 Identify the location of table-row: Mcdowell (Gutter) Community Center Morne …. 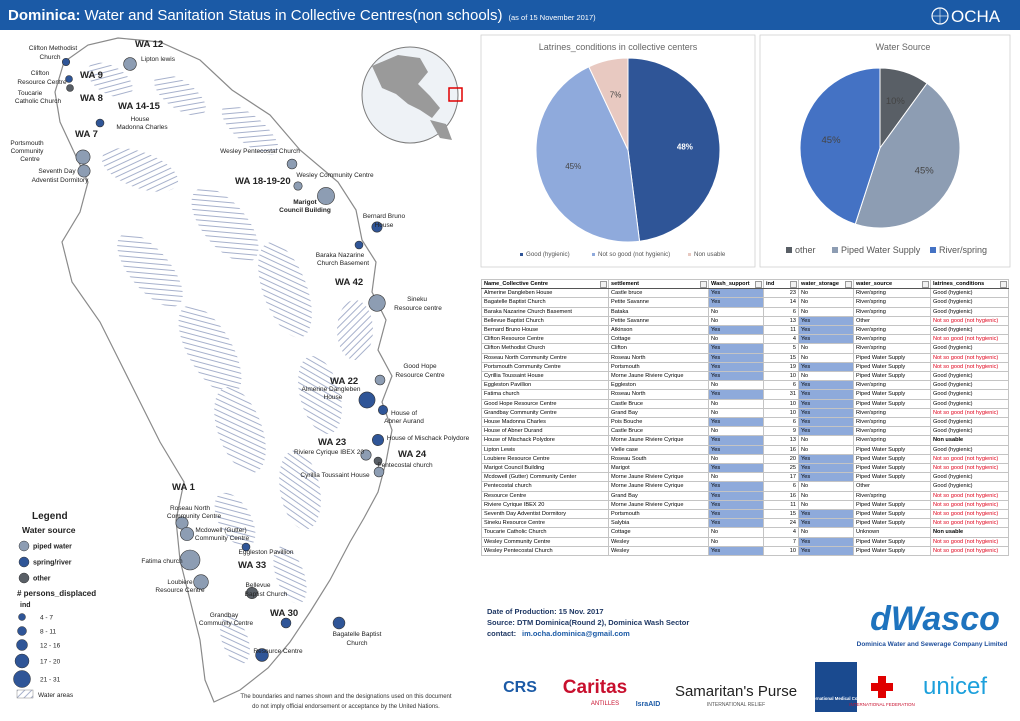
(745, 477).